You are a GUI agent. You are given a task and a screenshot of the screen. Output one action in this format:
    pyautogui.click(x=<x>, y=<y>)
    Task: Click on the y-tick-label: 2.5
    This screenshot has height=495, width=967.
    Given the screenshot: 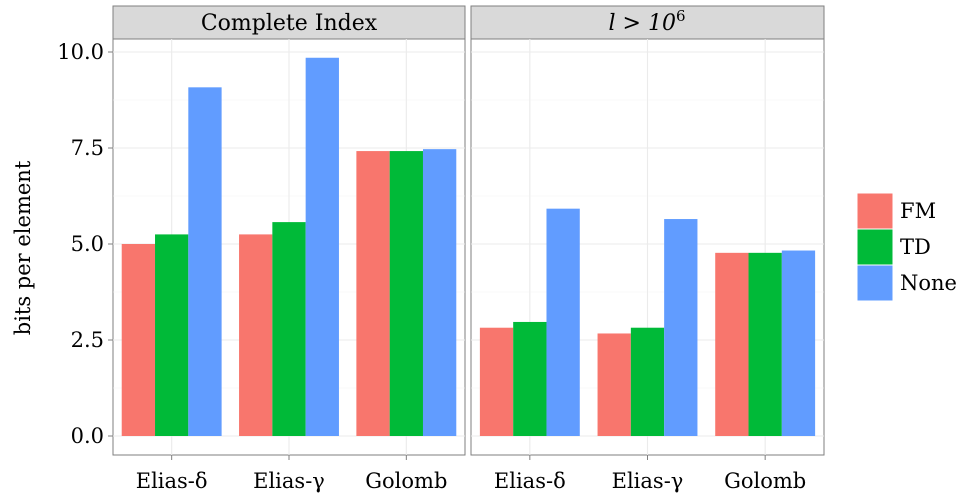 What is the action you would take?
    pyautogui.click(x=87, y=340)
    